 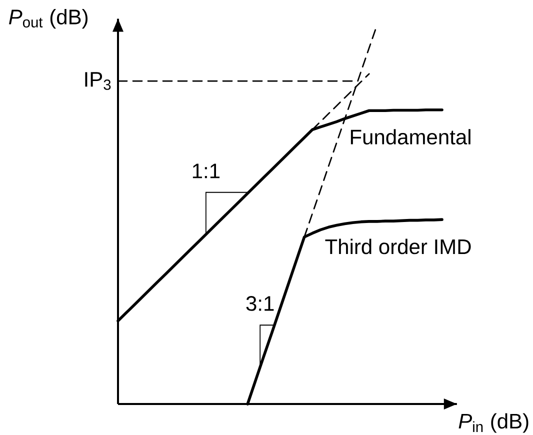 What do you see at coordinates (206, 171) in the screenshot?
I see `annotation: 1:1` at bounding box center [206, 171].